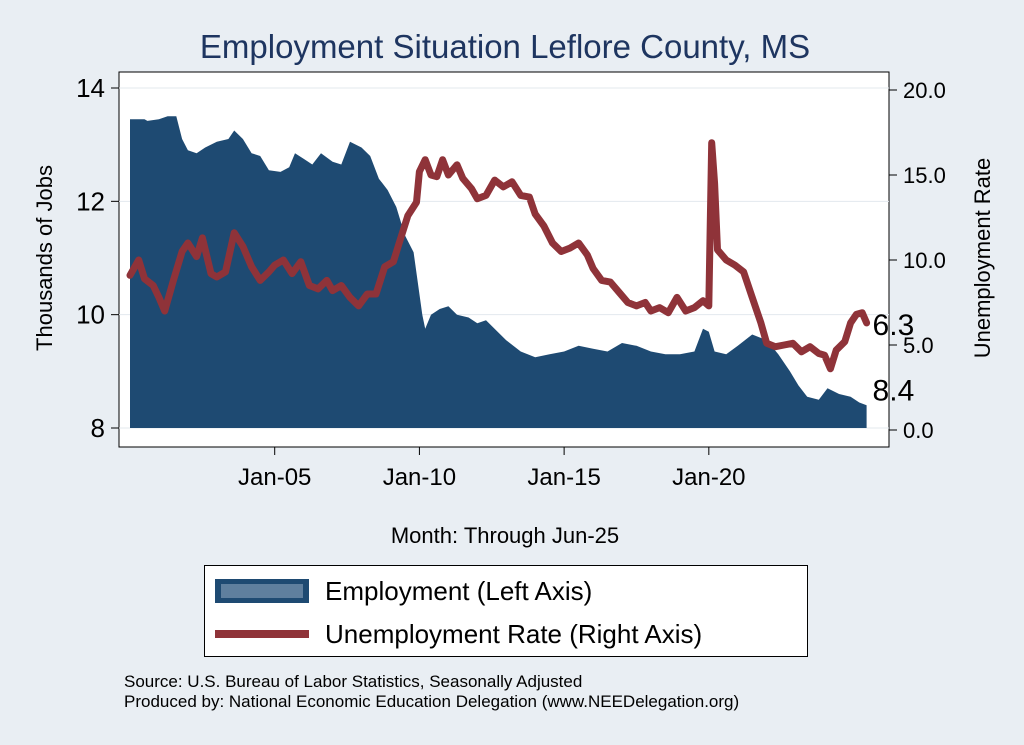 This screenshot has width=1024, height=745. I want to click on y-axis-right-label: Unemployment Rate, so click(982, 258).